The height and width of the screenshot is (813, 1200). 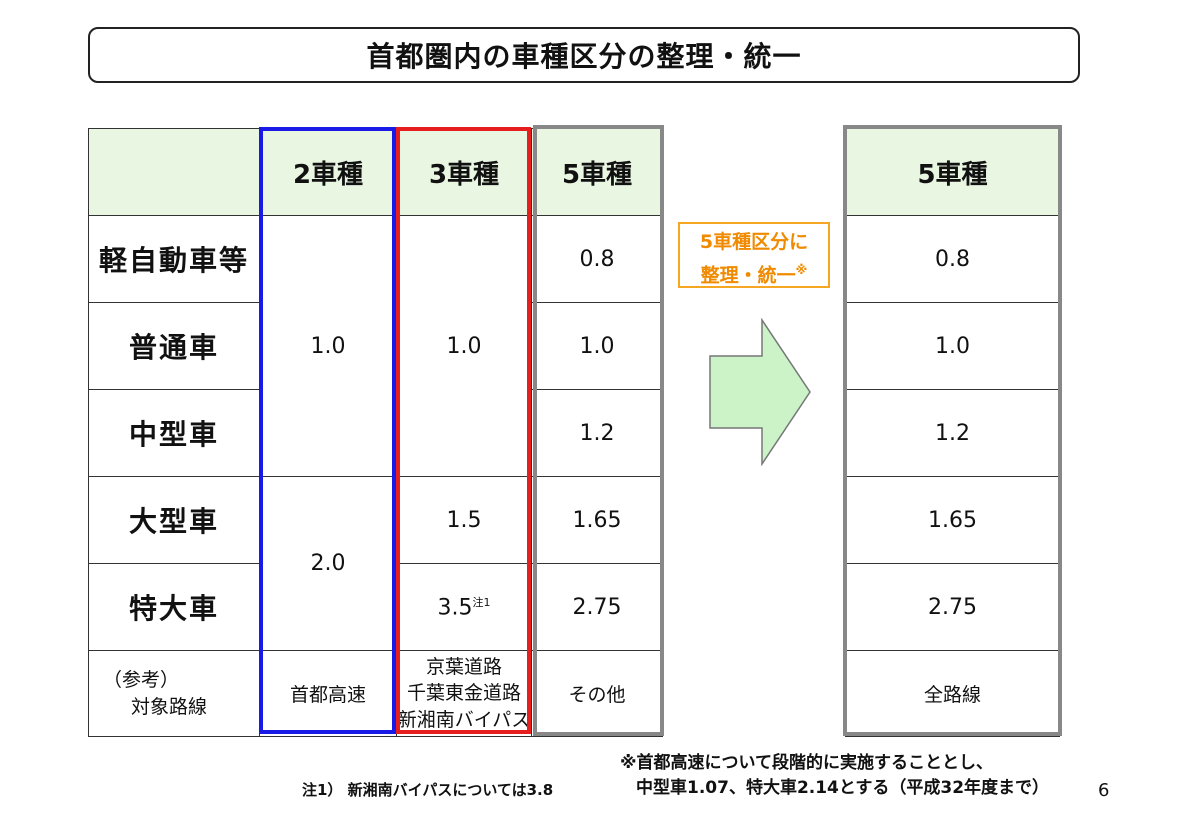 What do you see at coordinates (597, 346) in the screenshot?
I see `five-types-value-futsu: 1.0` at bounding box center [597, 346].